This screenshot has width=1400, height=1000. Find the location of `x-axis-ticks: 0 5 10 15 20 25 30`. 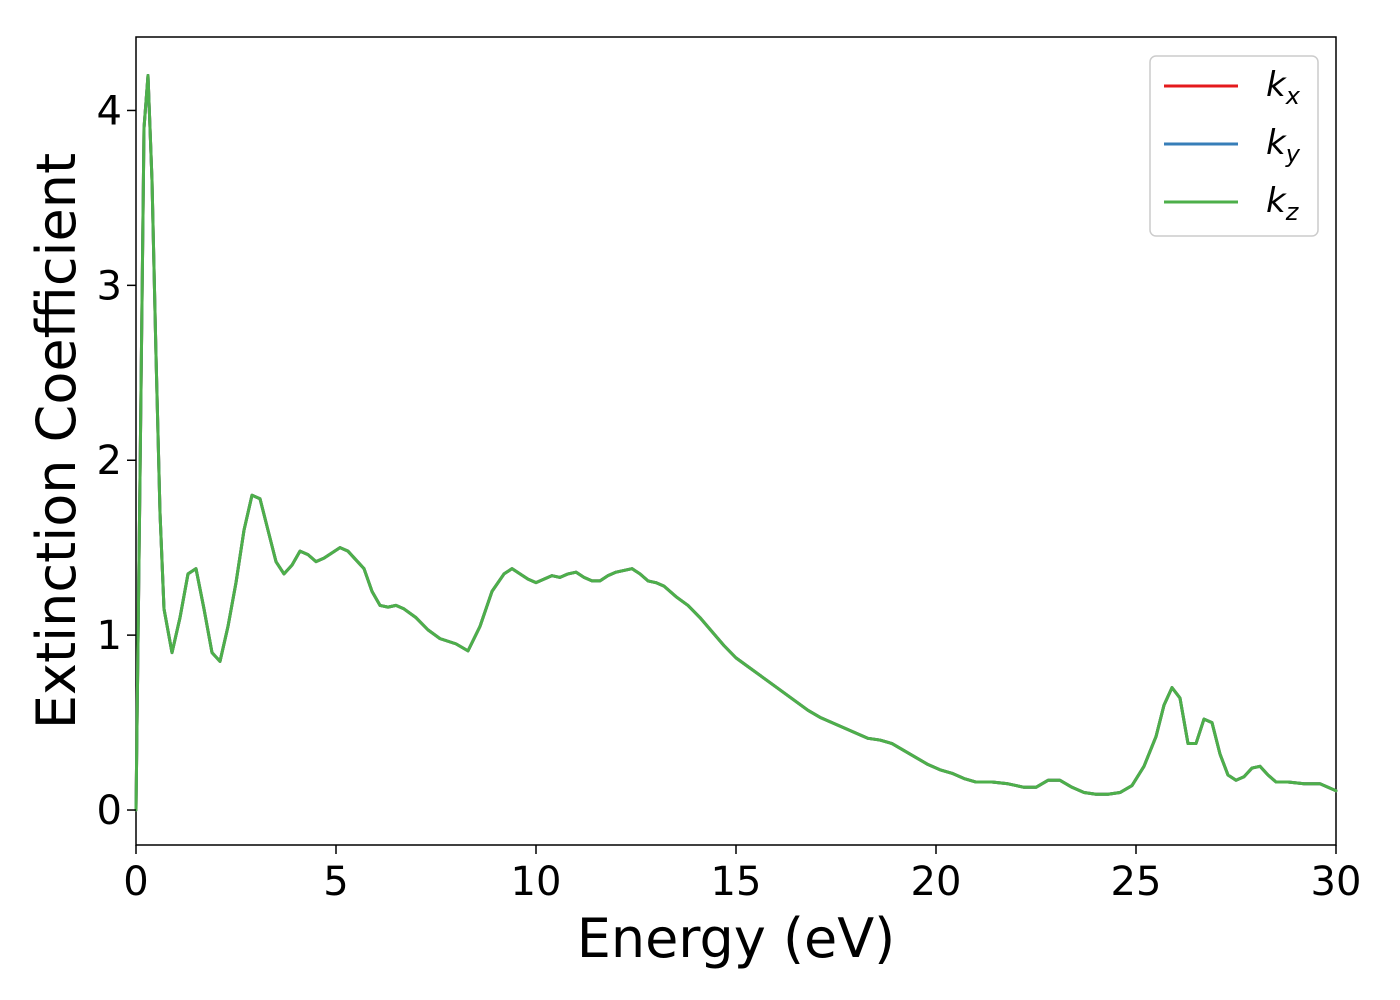

x-axis-ticks: 0 5 10 15 20 25 30 is located at coordinates (742, 875).